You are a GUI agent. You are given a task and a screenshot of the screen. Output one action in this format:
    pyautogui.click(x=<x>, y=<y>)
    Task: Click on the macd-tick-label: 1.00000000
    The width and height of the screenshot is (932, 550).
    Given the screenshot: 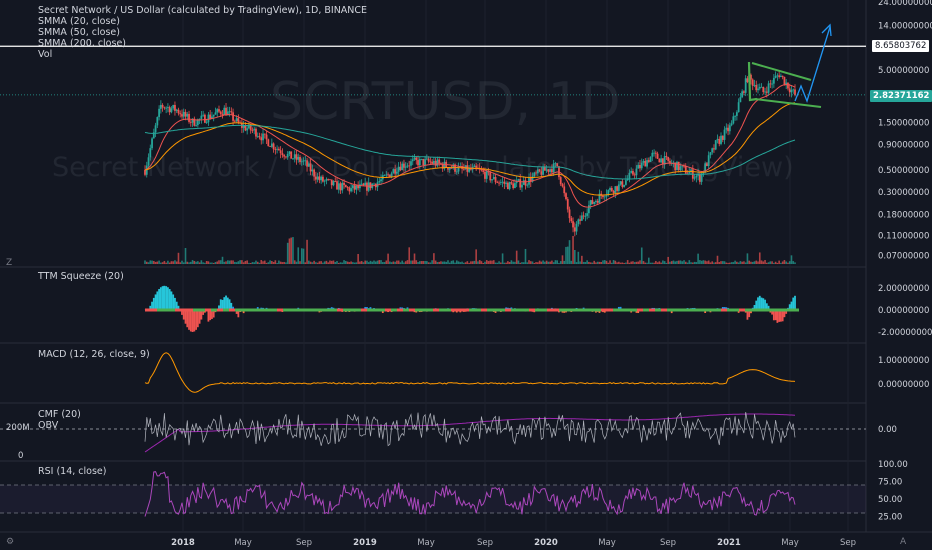 What is the action you would take?
    pyautogui.click(x=903, y=361)
    